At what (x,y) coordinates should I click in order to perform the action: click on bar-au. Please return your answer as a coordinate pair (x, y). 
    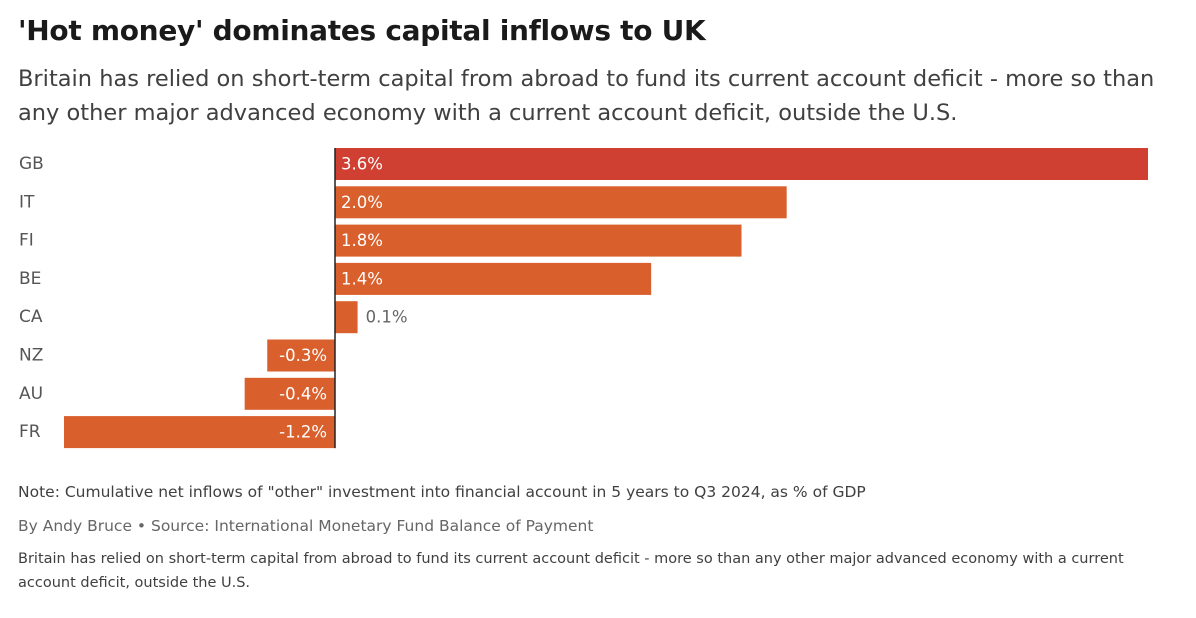
    Looking at the image, I should click on (289, 393).